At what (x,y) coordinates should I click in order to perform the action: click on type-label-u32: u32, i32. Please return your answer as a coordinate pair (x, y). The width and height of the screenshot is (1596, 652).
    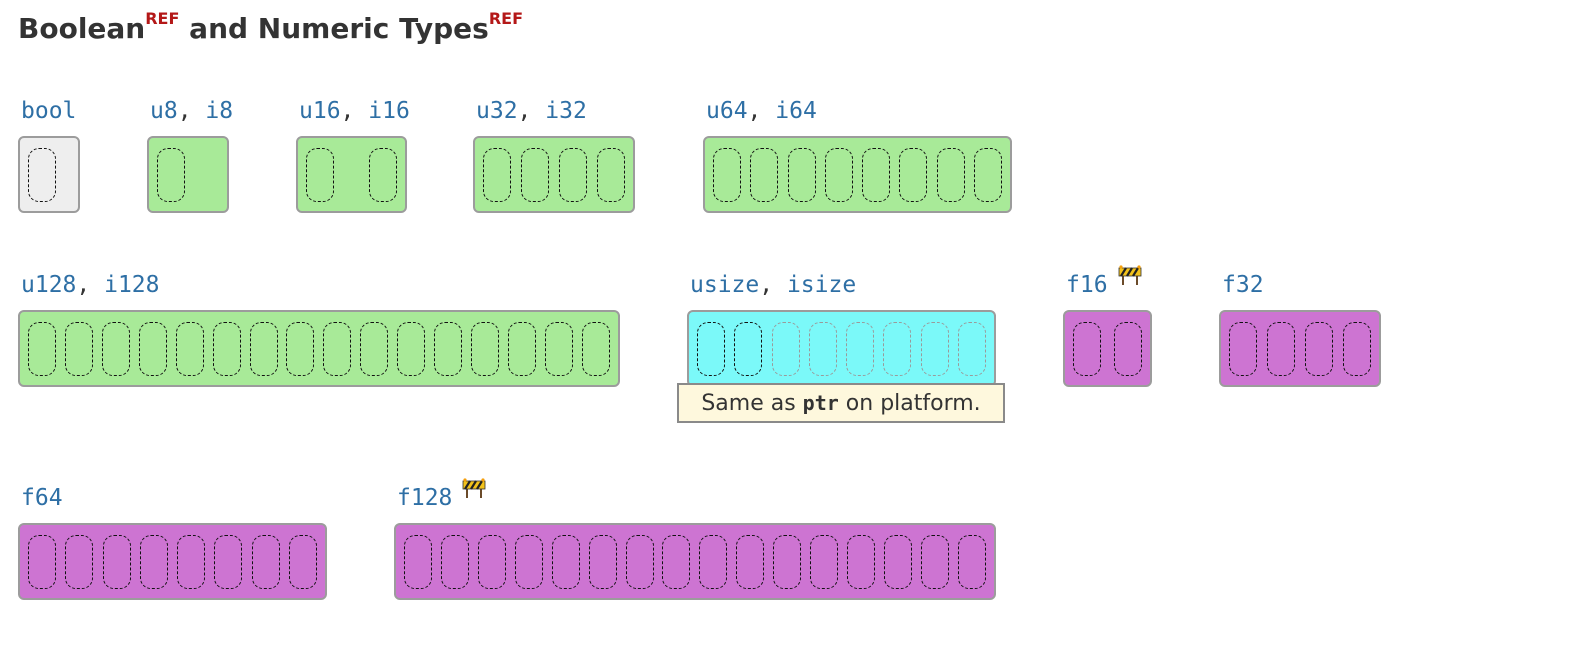
    Looking at the image, I should click on (531, 111).